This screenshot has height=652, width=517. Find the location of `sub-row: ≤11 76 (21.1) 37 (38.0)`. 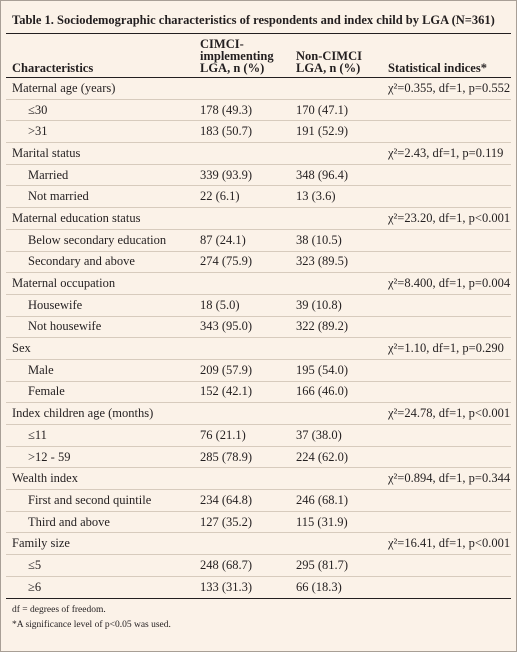

sub-row: ≤11 76 (21.1) 37 (38.0) is located at coordinates (258, 435).